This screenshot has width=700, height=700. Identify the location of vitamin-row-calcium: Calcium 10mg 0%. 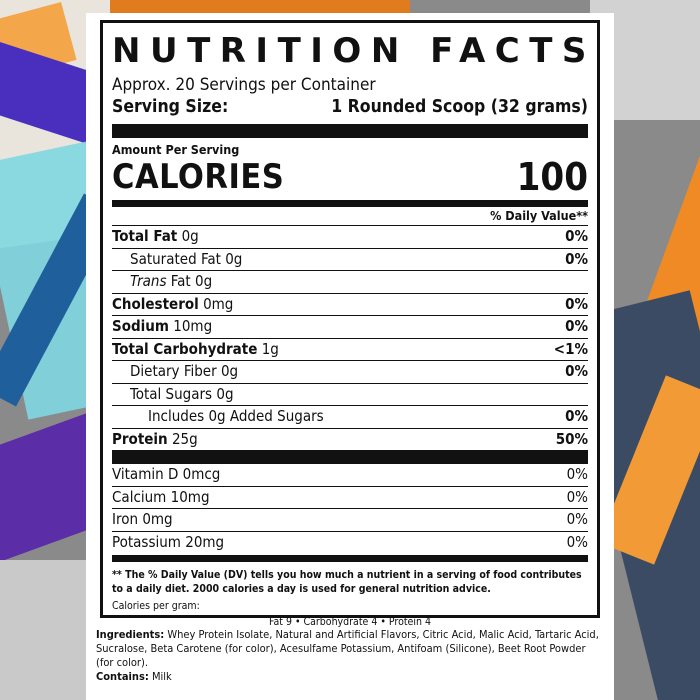
(350, 498).